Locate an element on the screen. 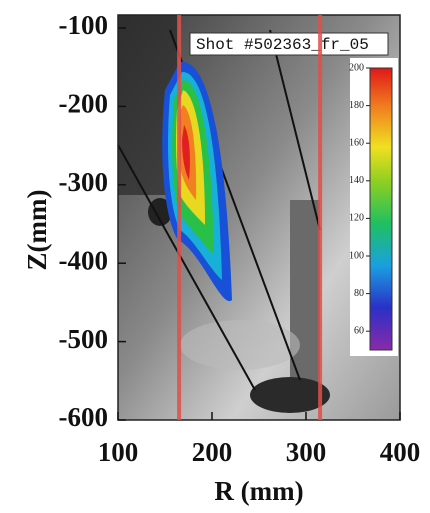  y-tick-label: -400 is located at coordinates (84, 260).